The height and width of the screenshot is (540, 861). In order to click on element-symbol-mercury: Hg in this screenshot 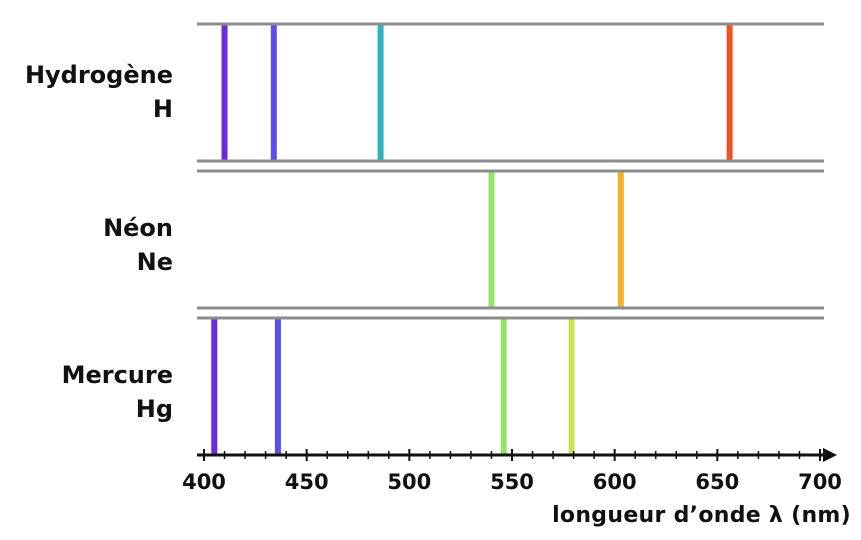, I will do `click(154, 409)`.